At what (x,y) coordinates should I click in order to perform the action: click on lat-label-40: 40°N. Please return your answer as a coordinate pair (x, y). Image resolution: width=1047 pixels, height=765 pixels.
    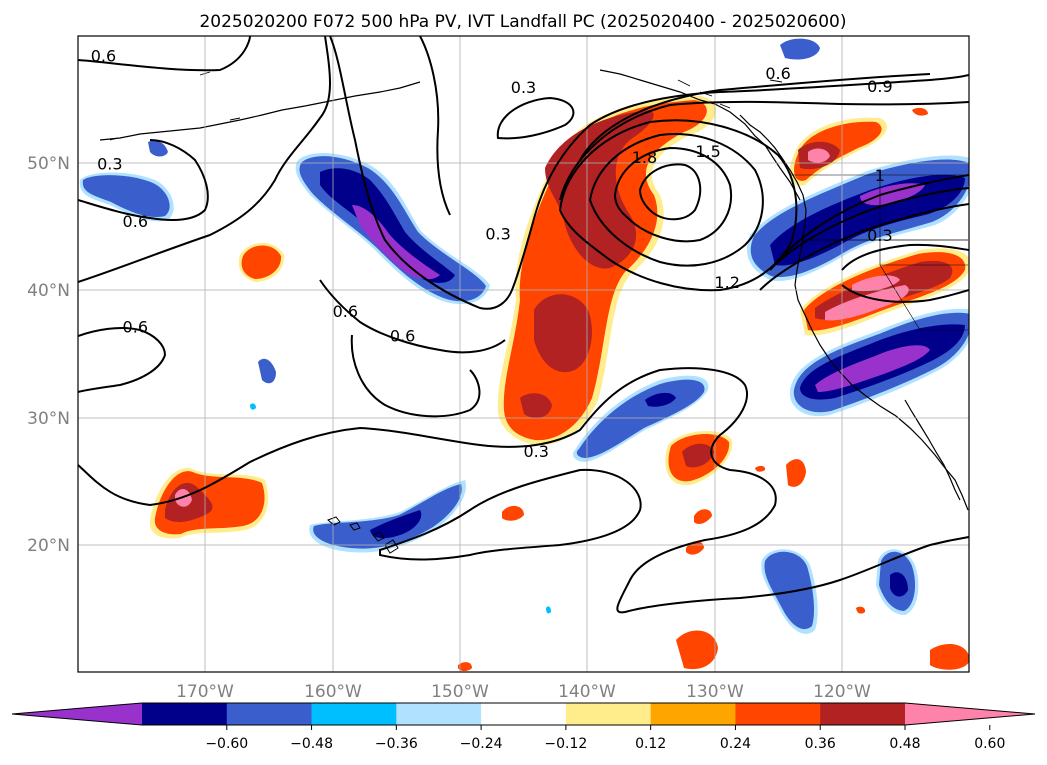
    Looking at the image, I should click on (48, 291).